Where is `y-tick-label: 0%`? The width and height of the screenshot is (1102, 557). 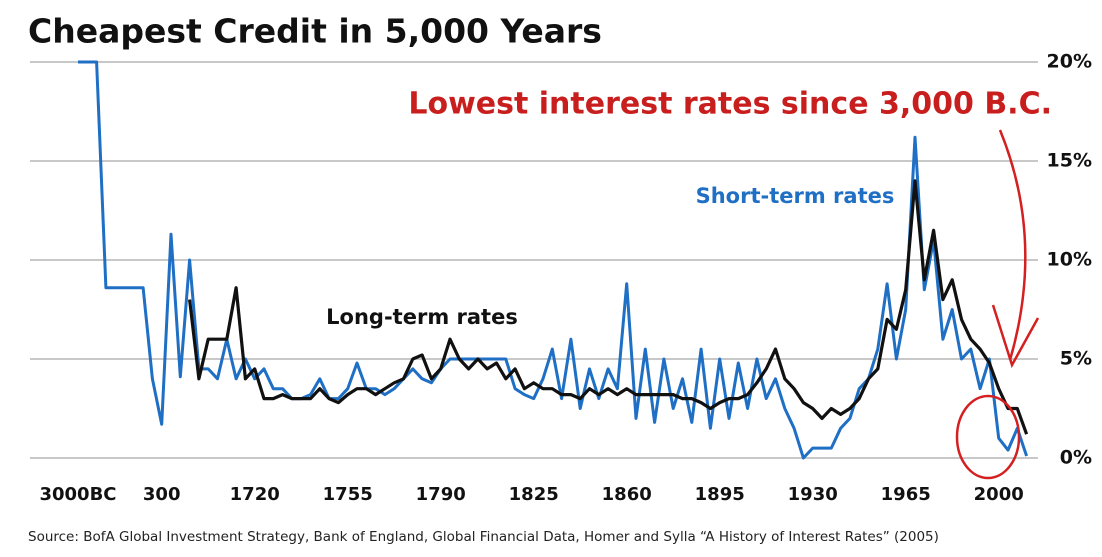
y-tick-label: 0% is located at coordinates (1076, 458).